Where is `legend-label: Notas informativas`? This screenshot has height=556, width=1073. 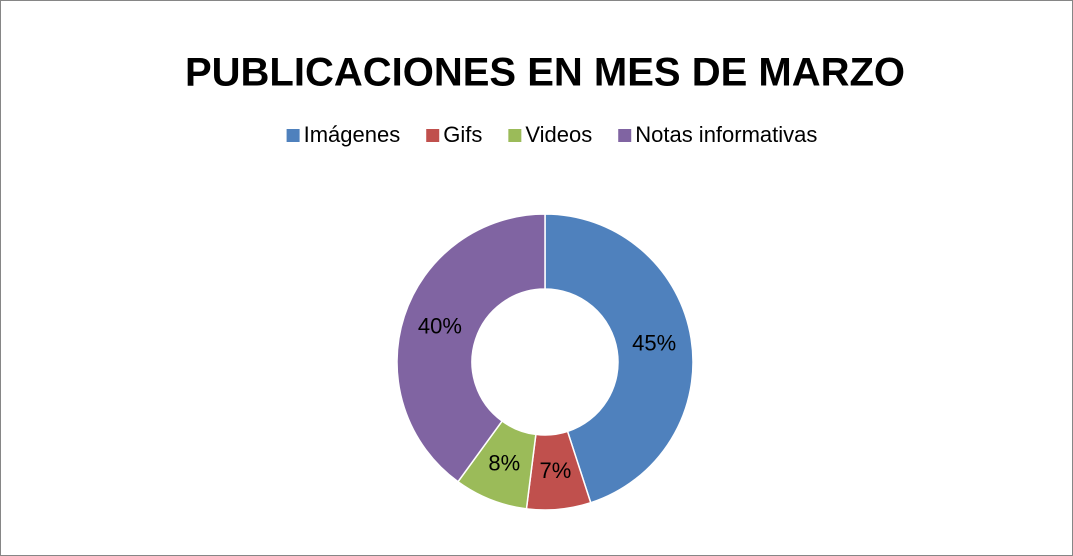
legend-label: Notas informativas is located at coordinates (726, 134).